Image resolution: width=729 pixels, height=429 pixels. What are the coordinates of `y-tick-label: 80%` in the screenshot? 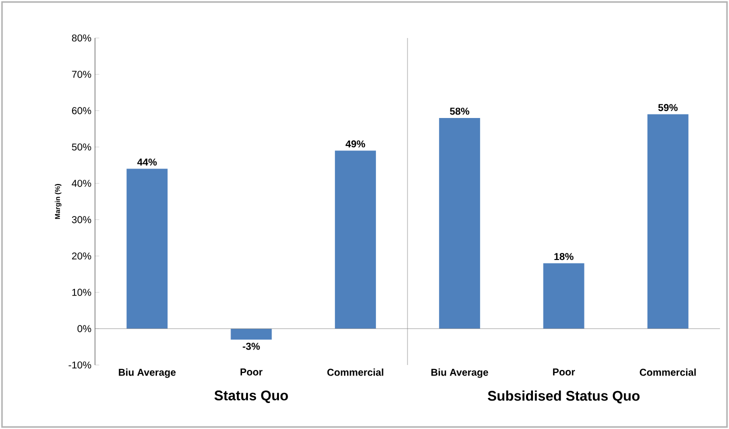 It's located at (82, 38).